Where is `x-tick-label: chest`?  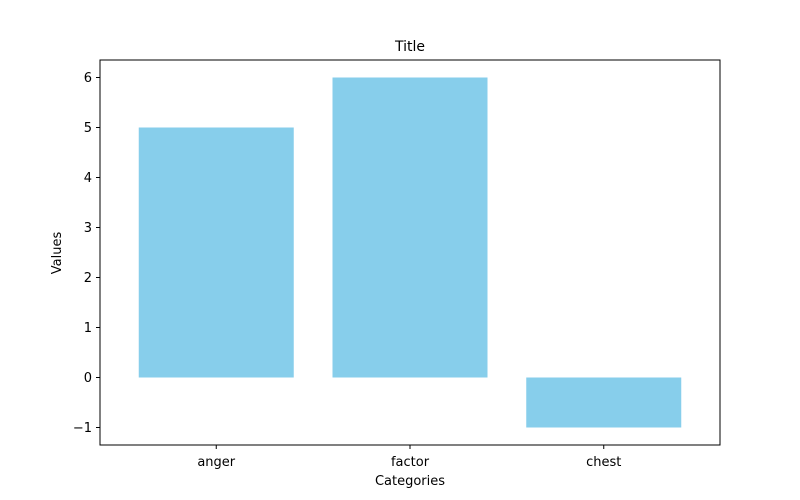 x-tick-label: chest is located at coordinates (603, 462).